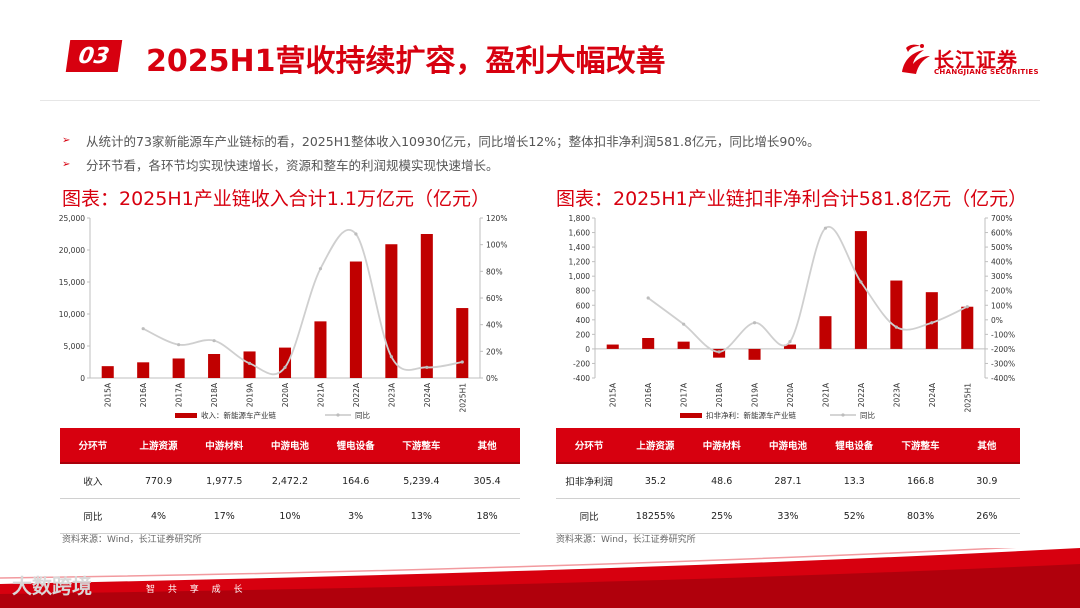 The image size is (1080, 608). I want to click on y-tick-label-left: -400, so click(581, 378).